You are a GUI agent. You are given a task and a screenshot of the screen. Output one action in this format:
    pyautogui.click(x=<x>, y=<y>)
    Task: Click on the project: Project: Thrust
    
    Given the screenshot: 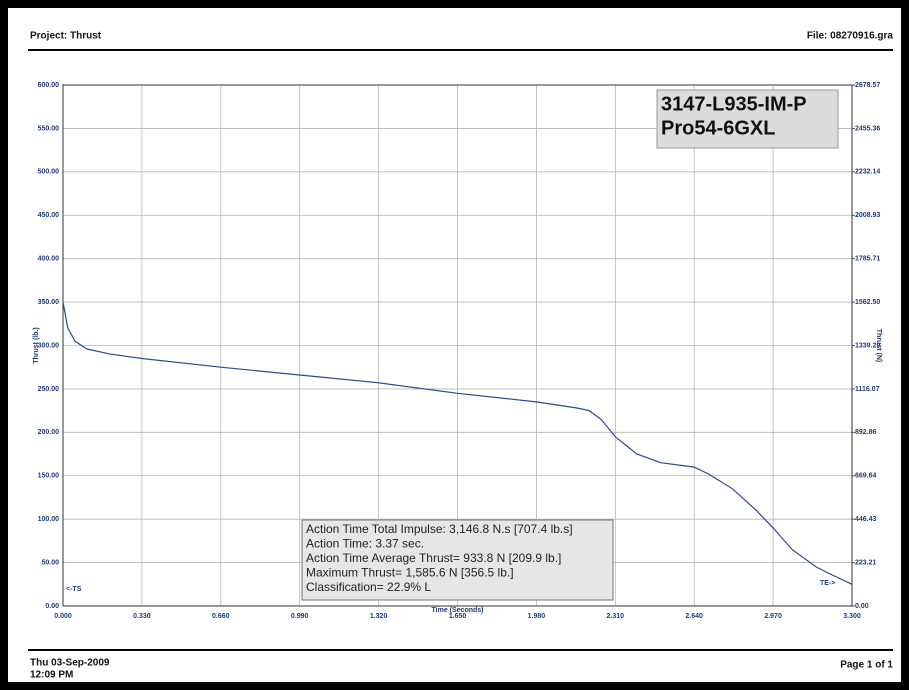 What is the action you would take?
    pyautogui.click(x=66, y=36)
    